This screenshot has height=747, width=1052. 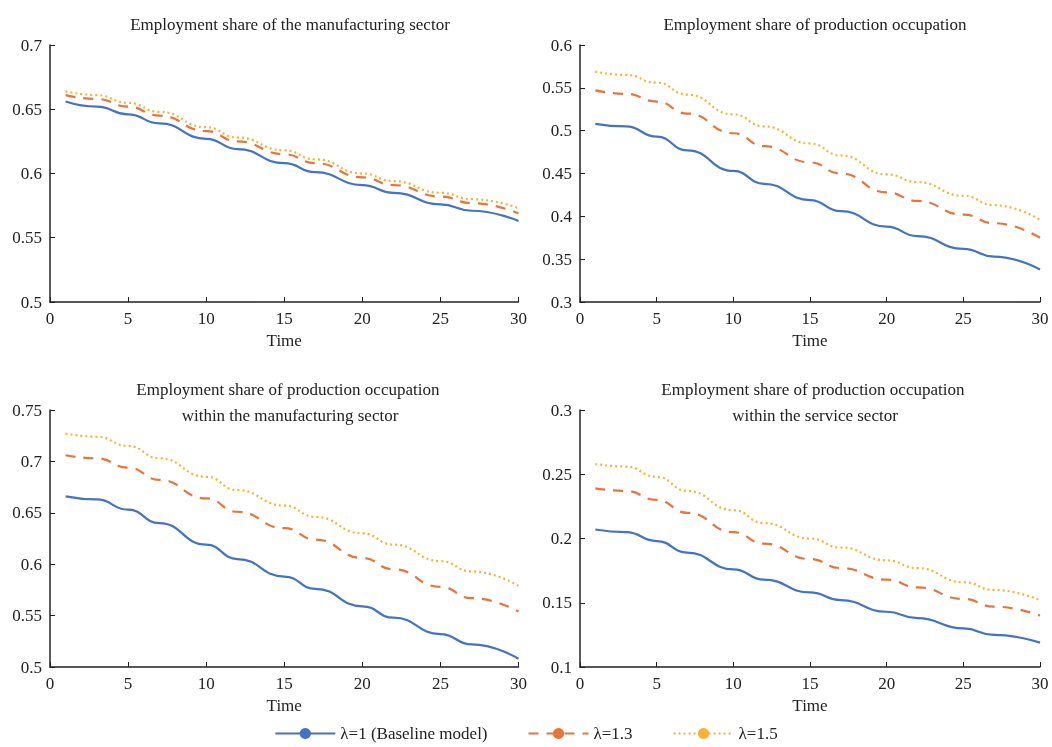 What do you see at coordinates (758, 733) in the screenshot?
I see `legend-label: λ=1.5` at bounding box center [758, 733].